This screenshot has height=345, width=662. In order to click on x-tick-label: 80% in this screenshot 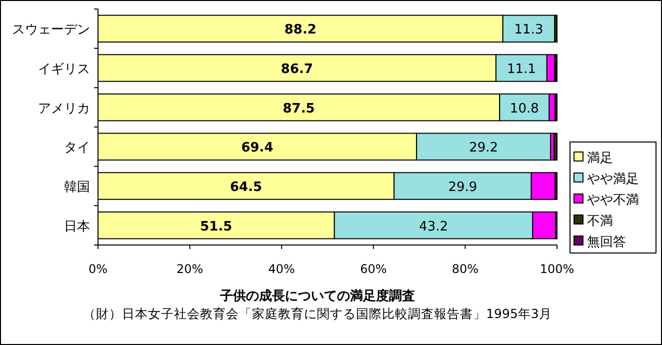, I will do `click(465, 269)`.